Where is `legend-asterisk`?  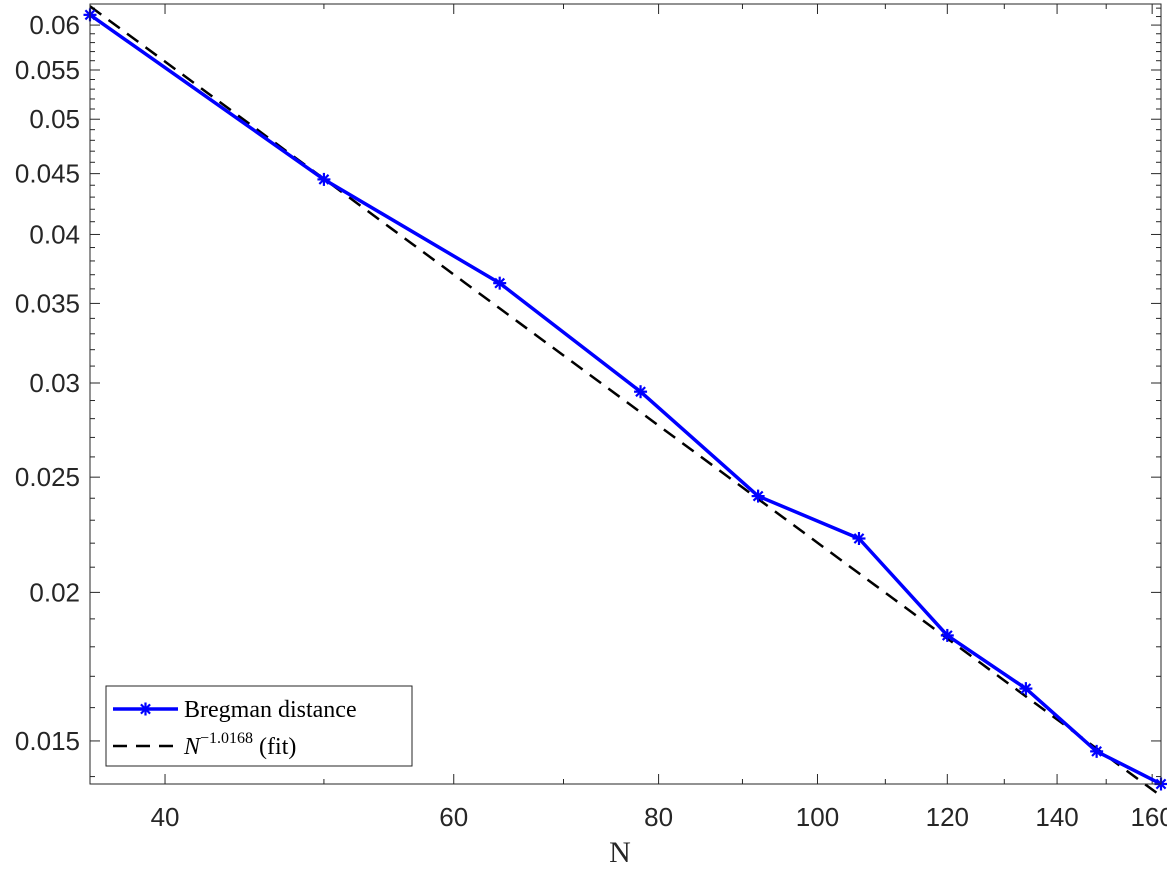
legend-asterisk is located at coordinates (145, 709).